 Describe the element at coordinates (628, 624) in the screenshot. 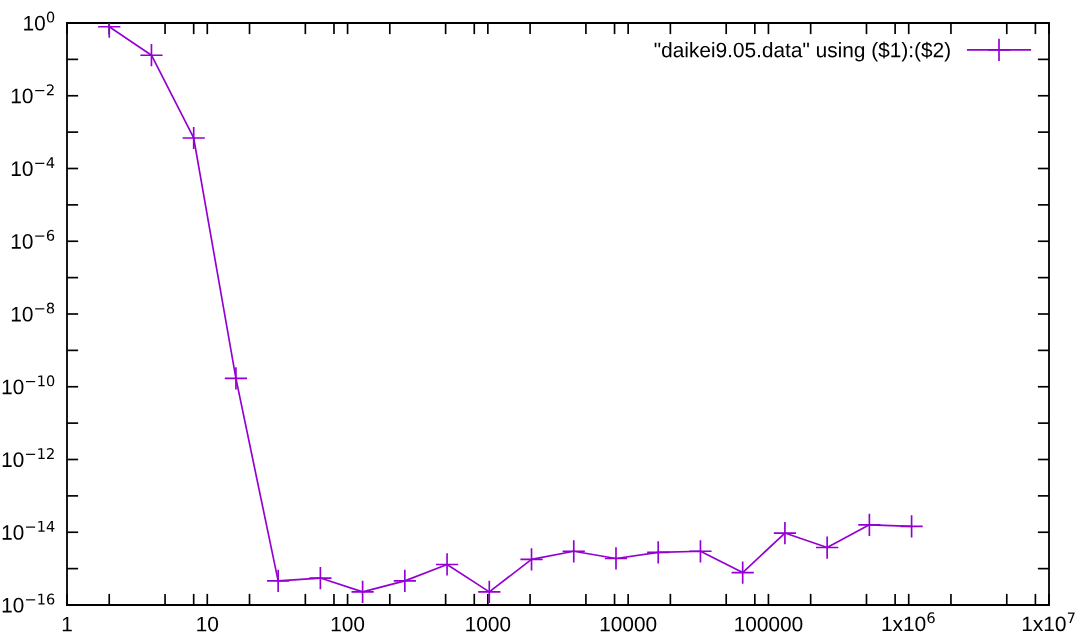

I see `x-tick-label: 10000` at that location.